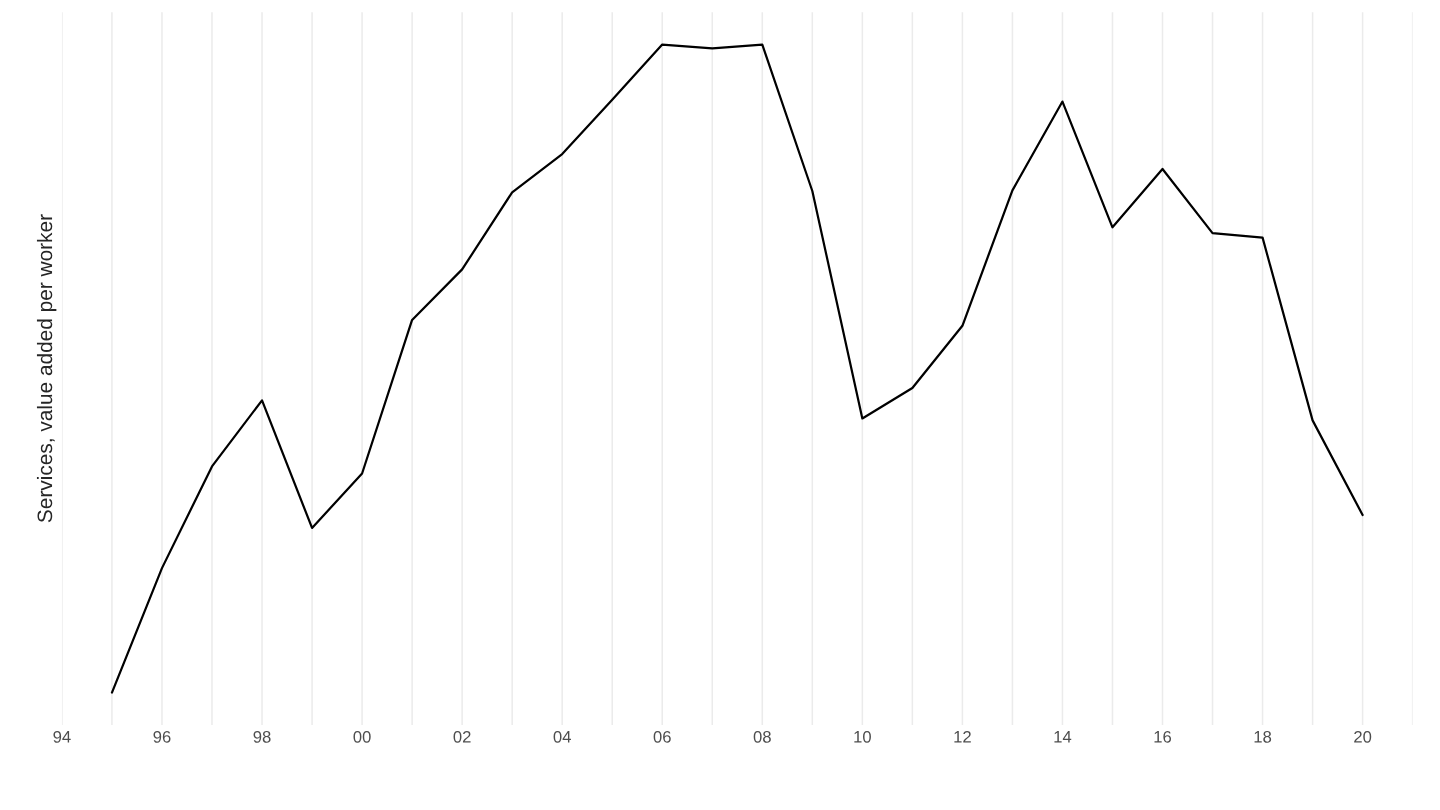 The image size is (1440, 810). What do you see at coordinates (1063, 737) in the screenshot?
I see `x-tick-label: 14` at bounding box center [1063, 737].